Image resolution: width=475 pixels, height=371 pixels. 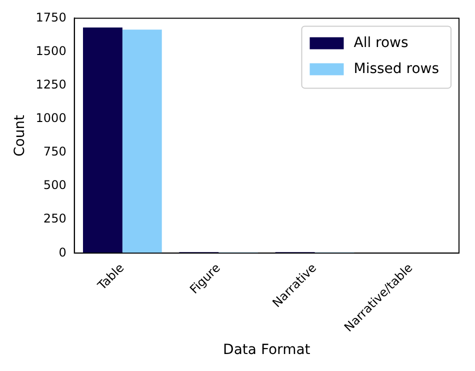 I want to click on legend-label: Missed rows, so click(x=396, y=68).